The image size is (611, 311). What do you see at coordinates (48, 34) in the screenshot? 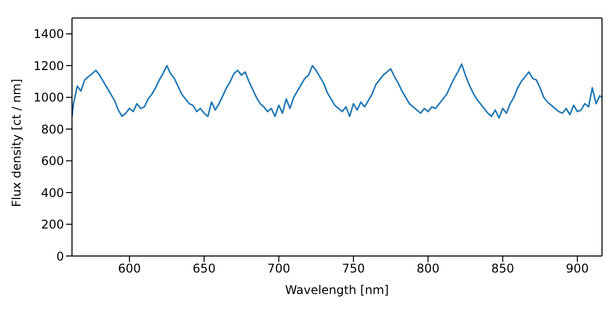
I see `y-tick-label: 1400` at bounding box center [48, 34].